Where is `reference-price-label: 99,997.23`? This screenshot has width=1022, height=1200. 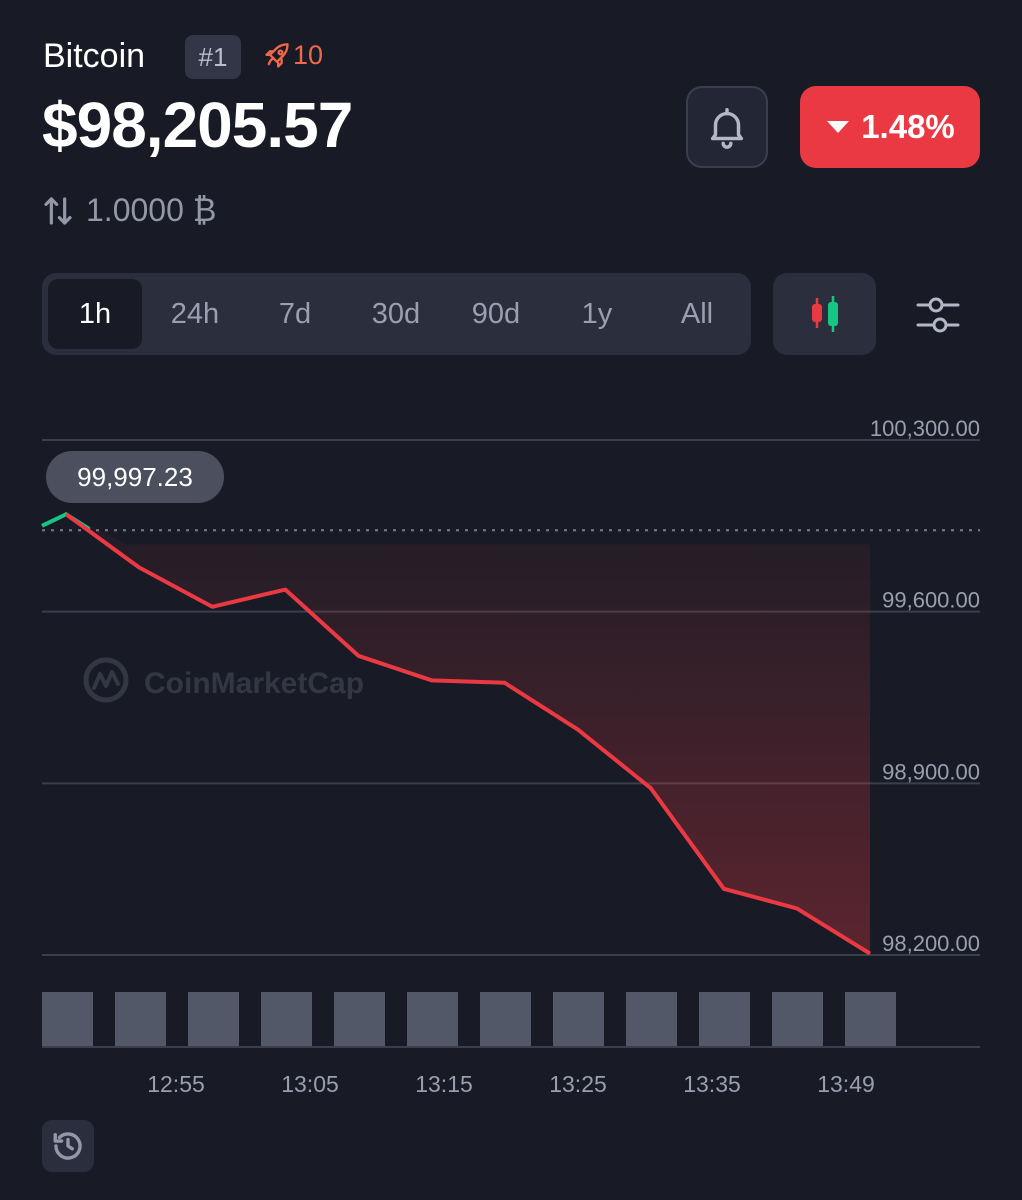
reference-price-label: 99,997.23 is located at coordinates (135, 477).